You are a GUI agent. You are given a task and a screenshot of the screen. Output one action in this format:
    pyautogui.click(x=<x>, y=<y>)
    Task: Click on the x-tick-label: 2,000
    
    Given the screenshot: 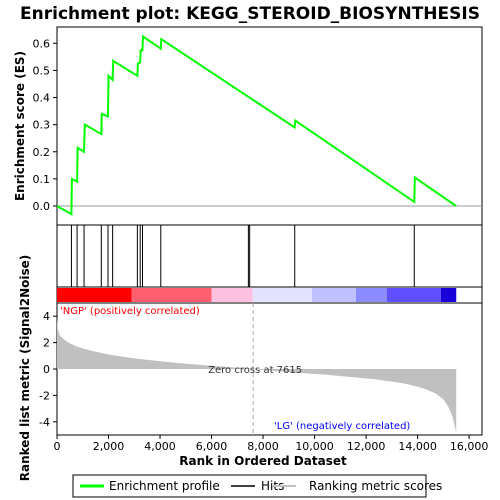 What is the action you would take?
    pyautogui.click(x=109, y=446)
    